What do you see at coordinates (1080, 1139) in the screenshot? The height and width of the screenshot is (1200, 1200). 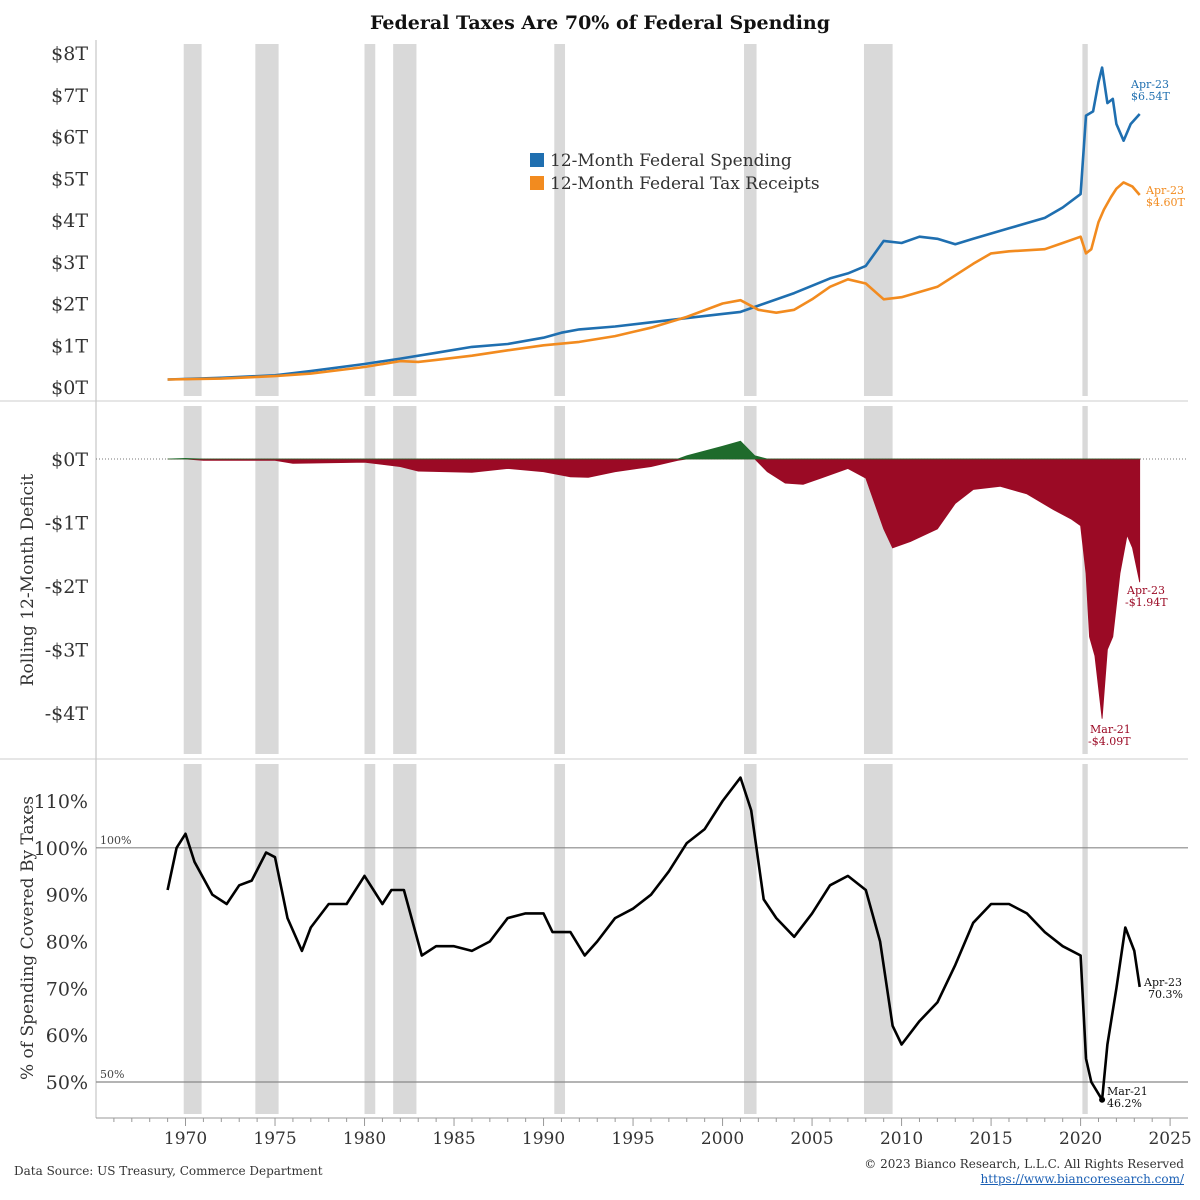 I see `x-tick-label: 2020` at bounding box center [1080, 1139].